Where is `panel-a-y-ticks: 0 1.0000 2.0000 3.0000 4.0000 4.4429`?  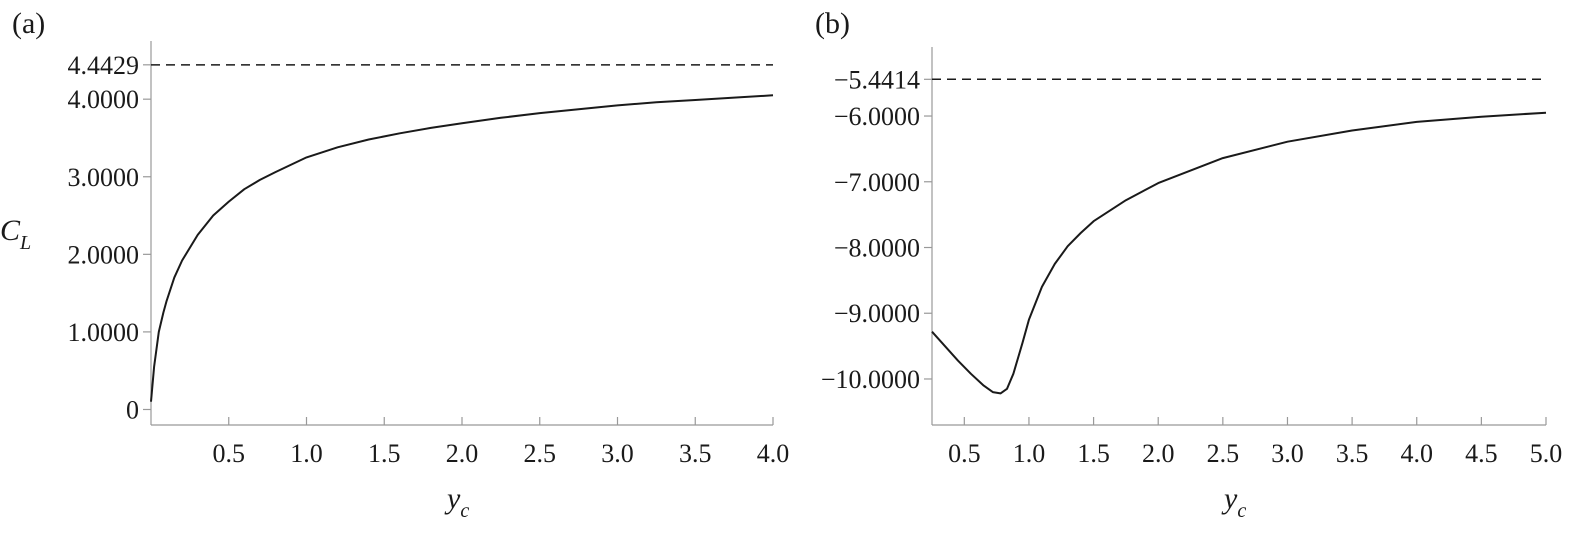 panel-a-y-ticks: 0 1.0000 2.0000 3.0000 4.0000 4.4429 is located at coordinates (109, 237).